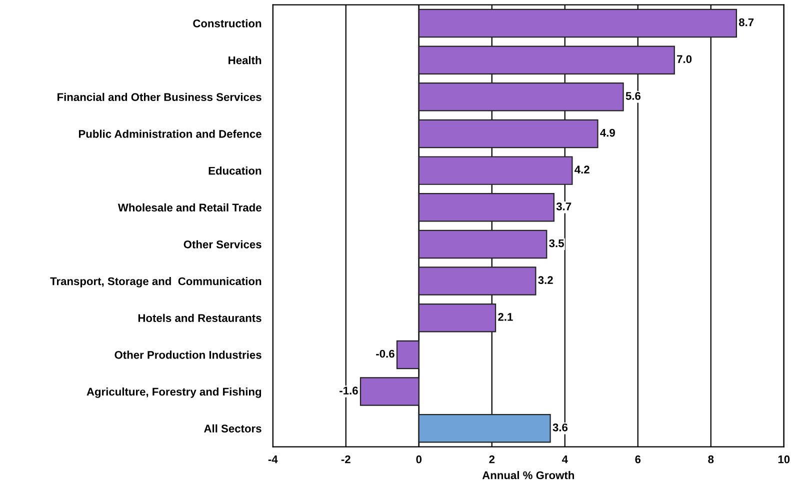  I want to click on x-tick-label: 4, so click(565, 460).